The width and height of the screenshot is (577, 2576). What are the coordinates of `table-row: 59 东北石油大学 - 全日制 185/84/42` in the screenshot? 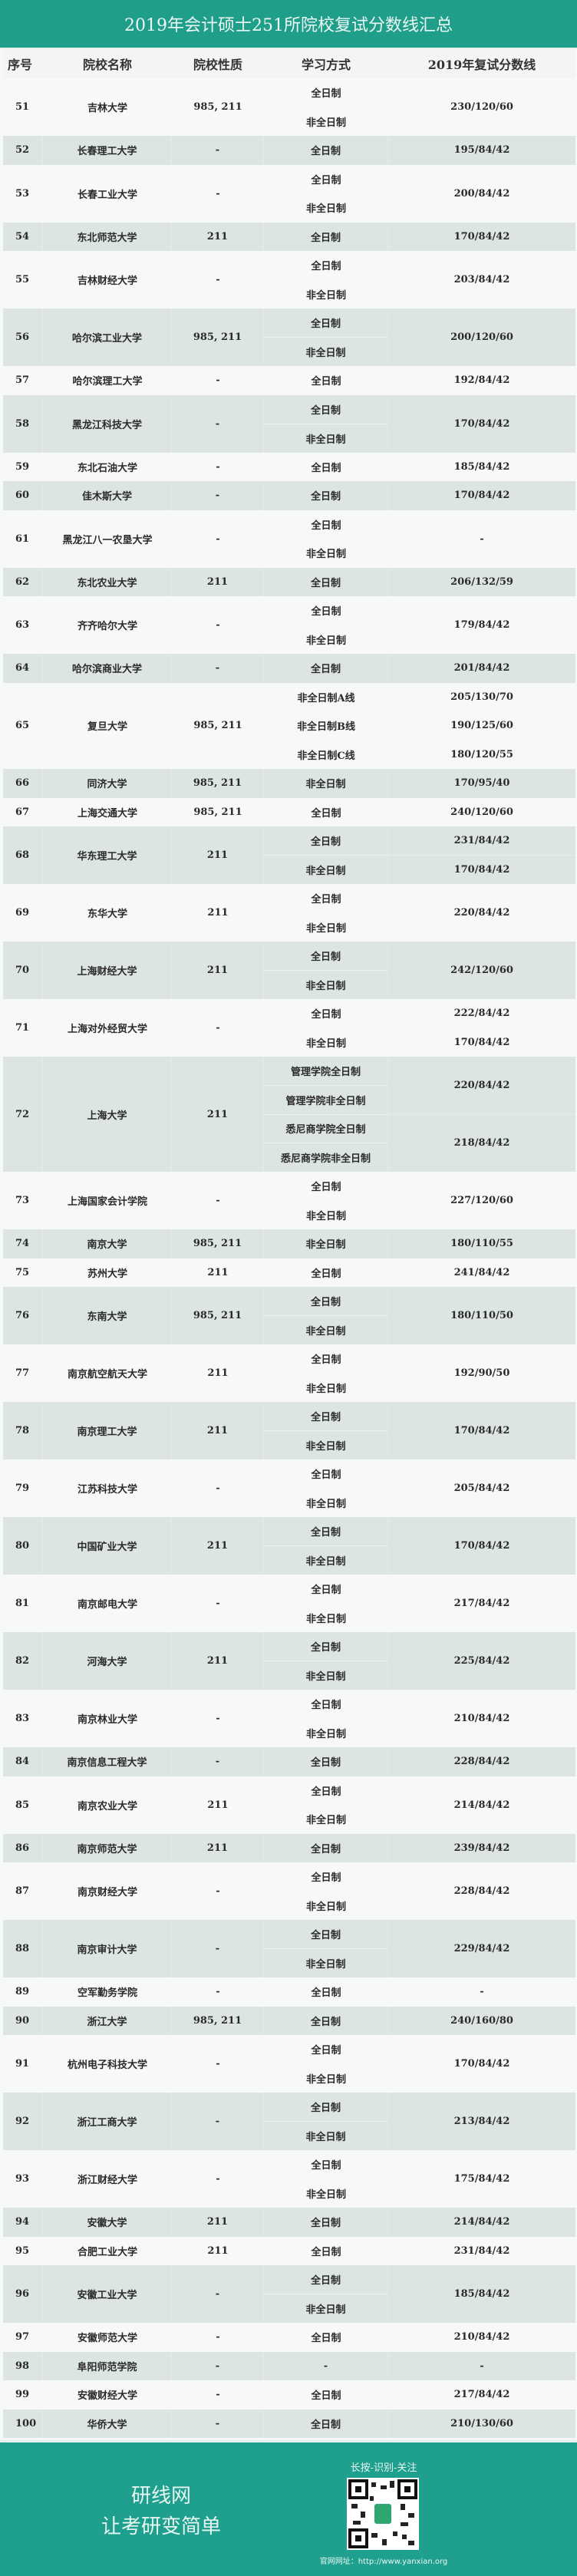 It's located at (289, 466).